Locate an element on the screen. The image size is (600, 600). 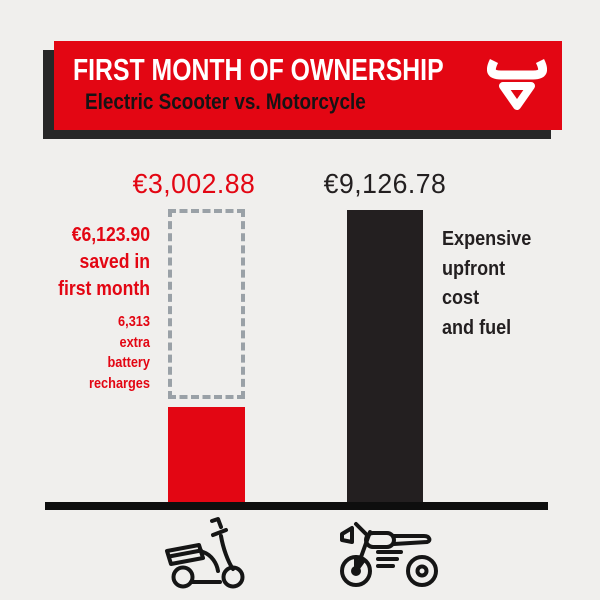
bull-logo-icon is located at coordinates (517, 84).